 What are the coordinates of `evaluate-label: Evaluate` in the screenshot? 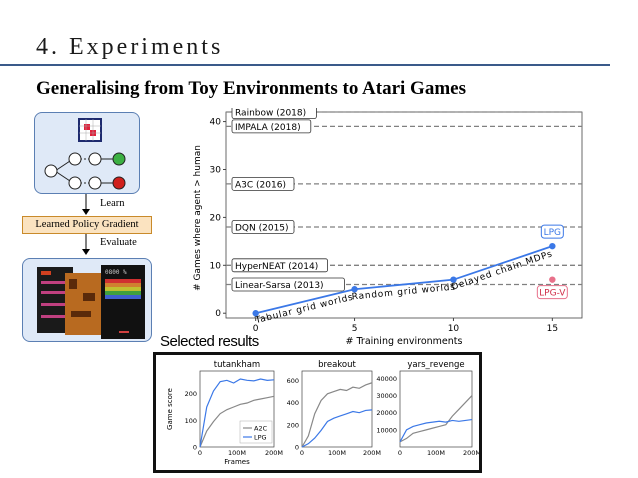 It's located at (118, 242).